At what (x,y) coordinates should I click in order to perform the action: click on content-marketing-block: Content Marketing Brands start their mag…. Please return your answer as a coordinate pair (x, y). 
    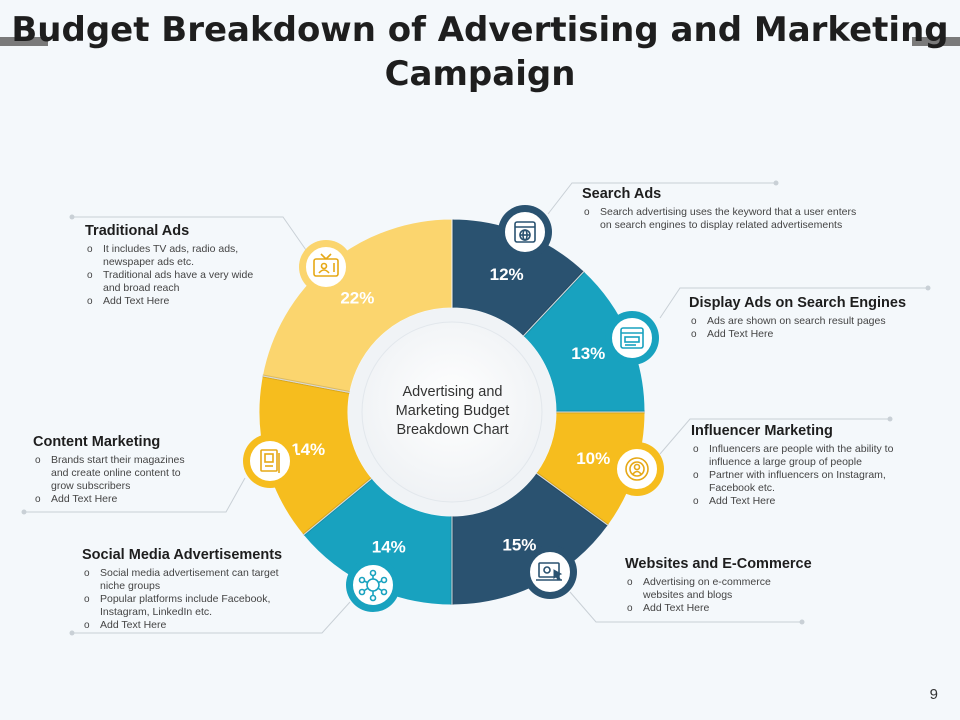
    Looking at the image, I should click on (120, 470).